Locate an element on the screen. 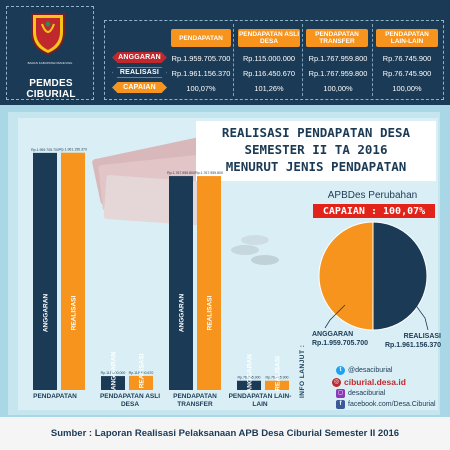 The height and width of the screenshot is (450, 450). pie-label-value: Rp.1.959.705.700 is located at coordinates (340, 343).